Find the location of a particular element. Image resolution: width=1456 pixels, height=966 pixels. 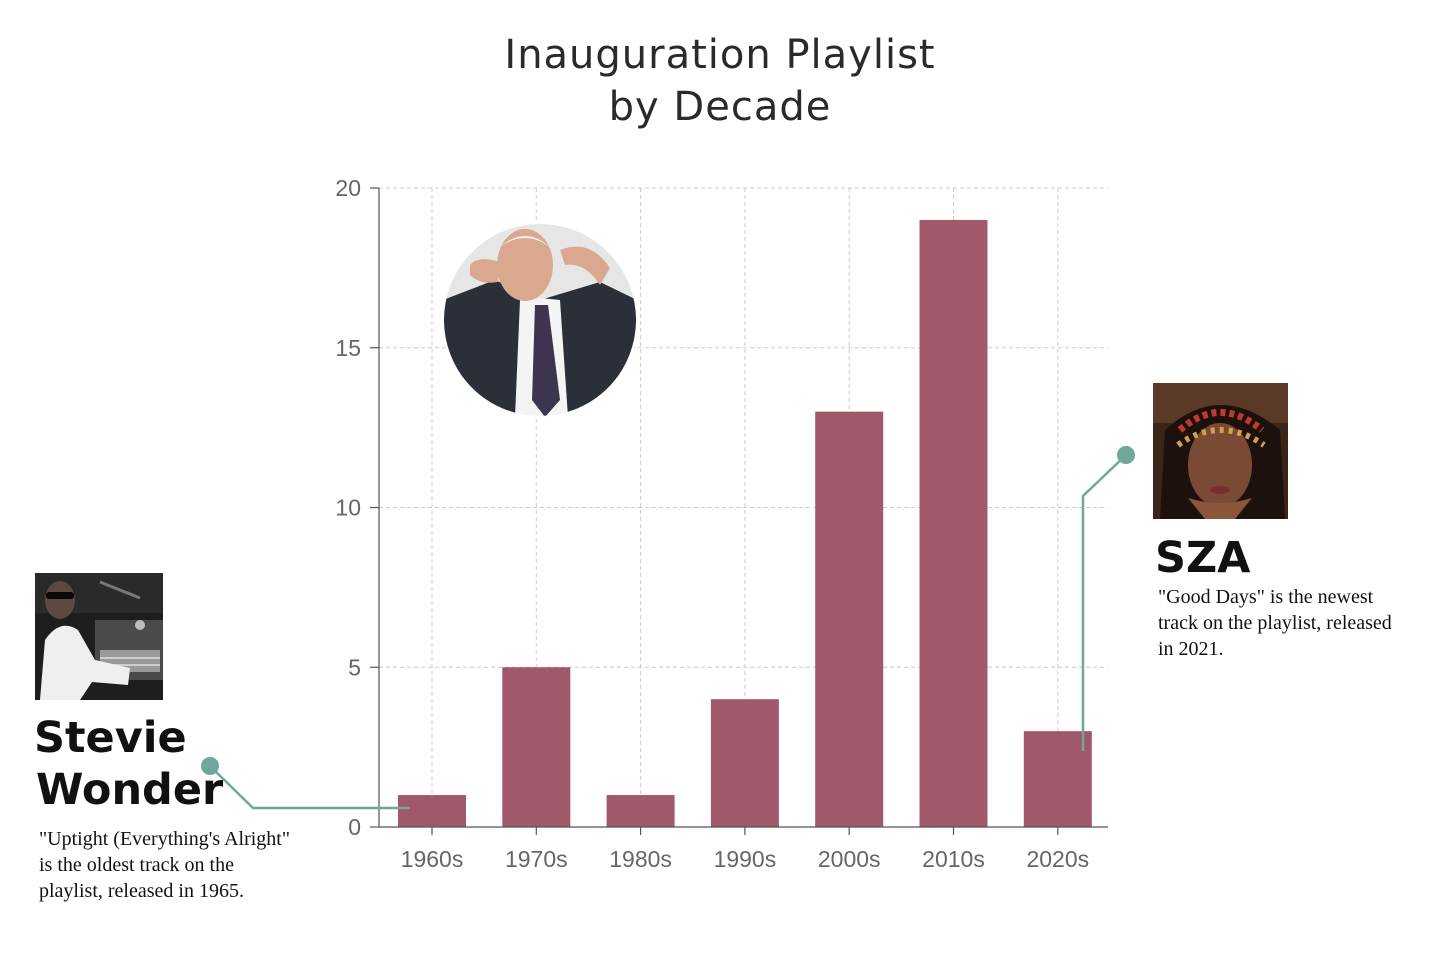

biden-photo is located at coordinates (540, 320).